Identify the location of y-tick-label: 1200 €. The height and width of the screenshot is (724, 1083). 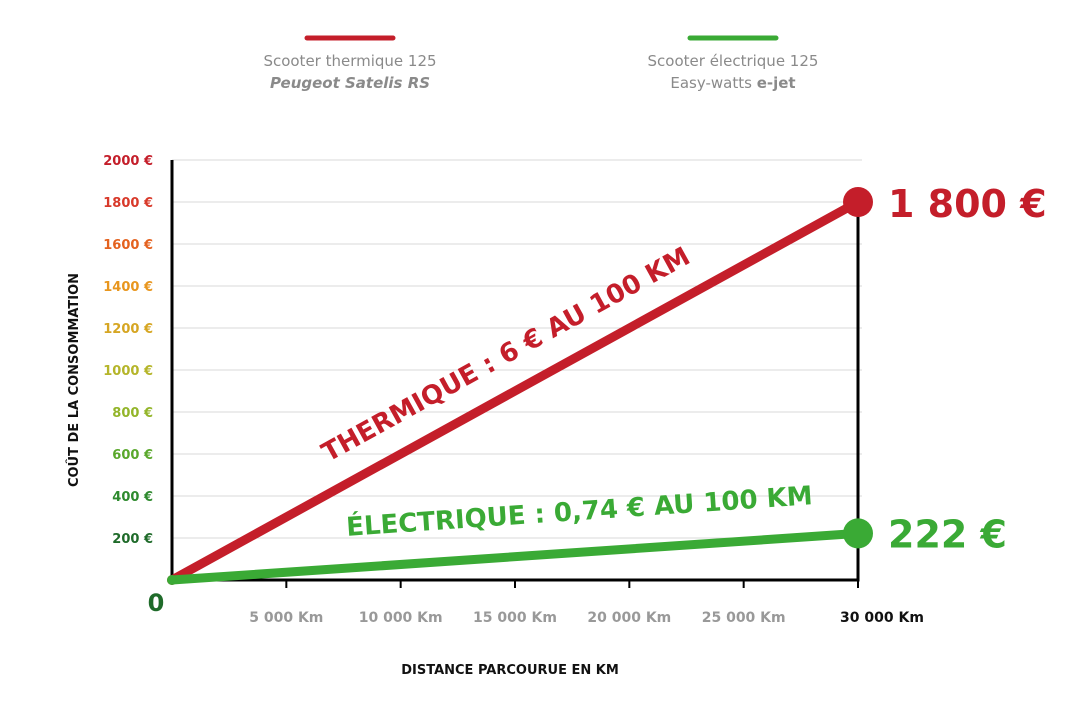
(128, 329).